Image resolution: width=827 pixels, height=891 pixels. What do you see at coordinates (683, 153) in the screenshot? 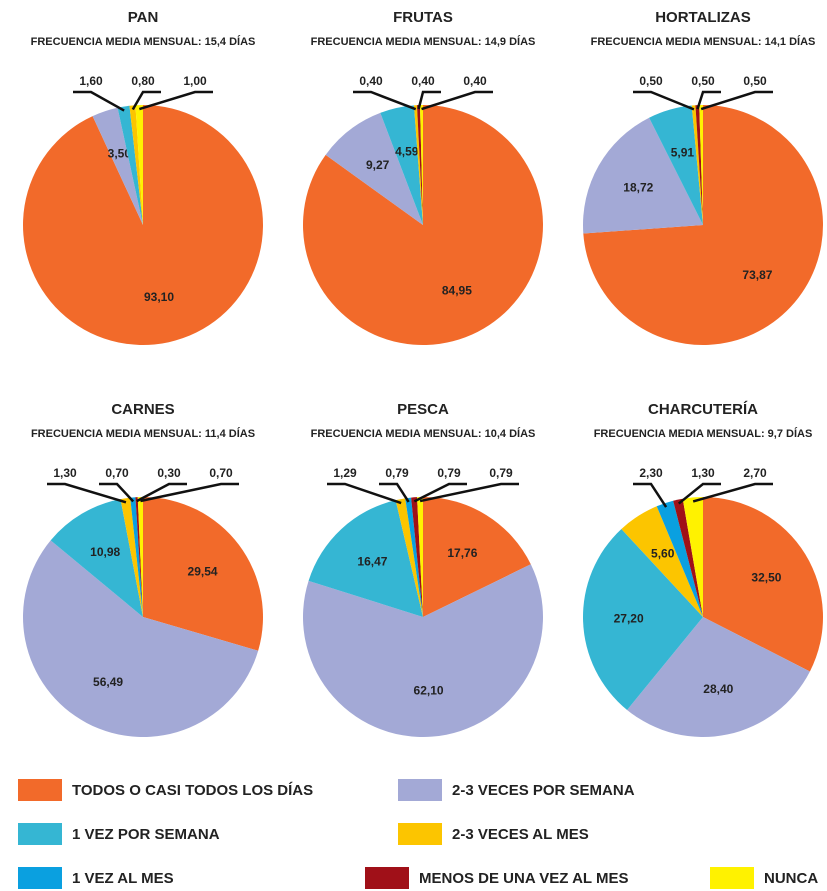
I see `value-label: 5,91` at bounding box center [683, 153].